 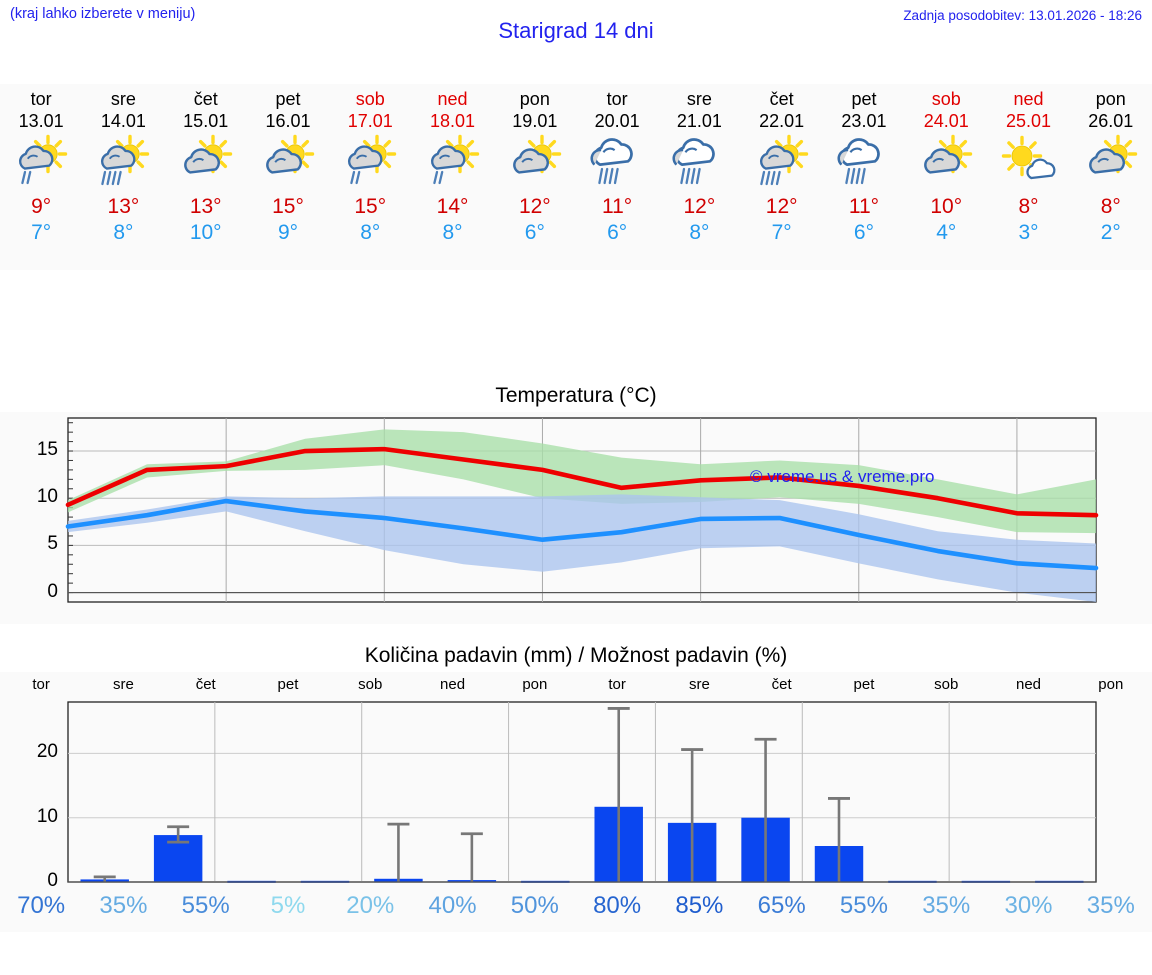 I want to click on forecast-day-1: tor 13.01 9° 7°, so click(x=41, y=177).